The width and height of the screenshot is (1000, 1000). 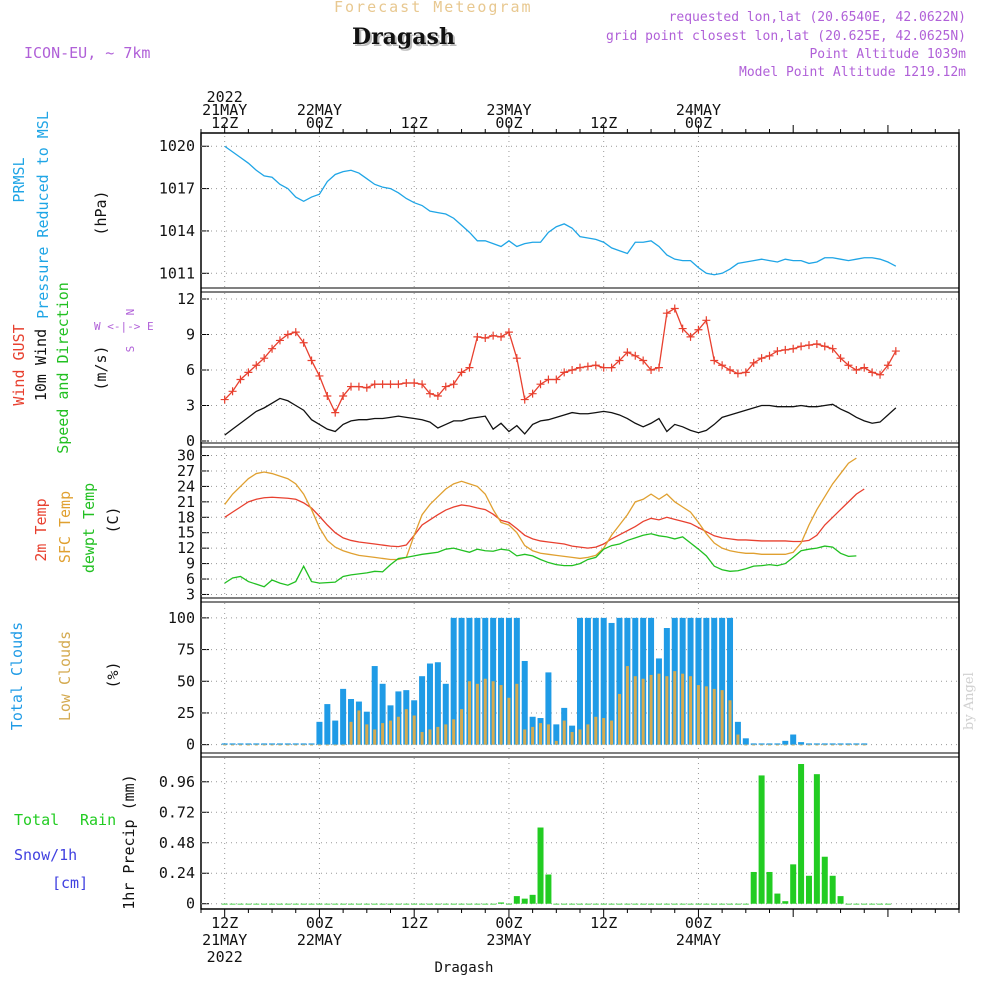 I want to click on legend-speed-direction: Speed and Direction, so click(x=63, y=368).